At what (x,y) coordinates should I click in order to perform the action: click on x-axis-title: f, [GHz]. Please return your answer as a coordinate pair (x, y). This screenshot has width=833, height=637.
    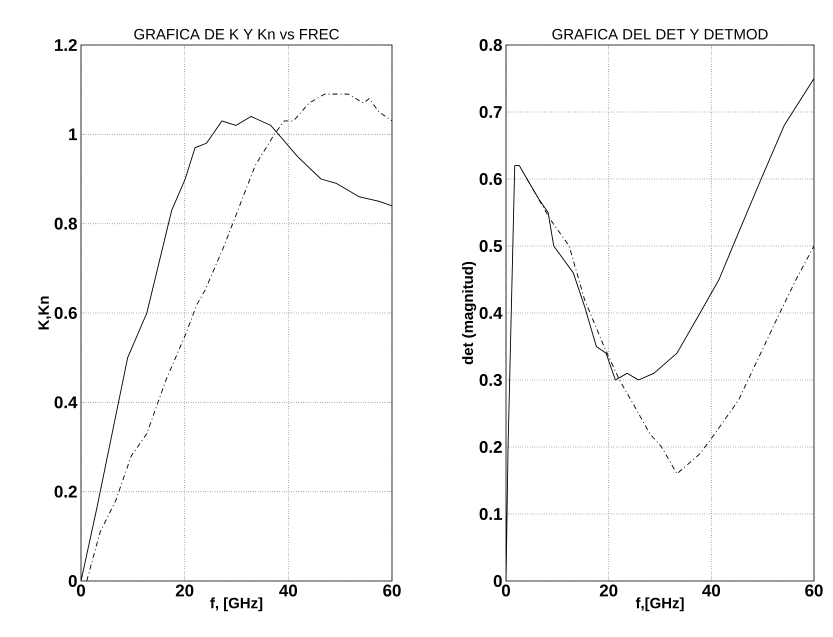
    Looking at the image, I should click on (236, 604).